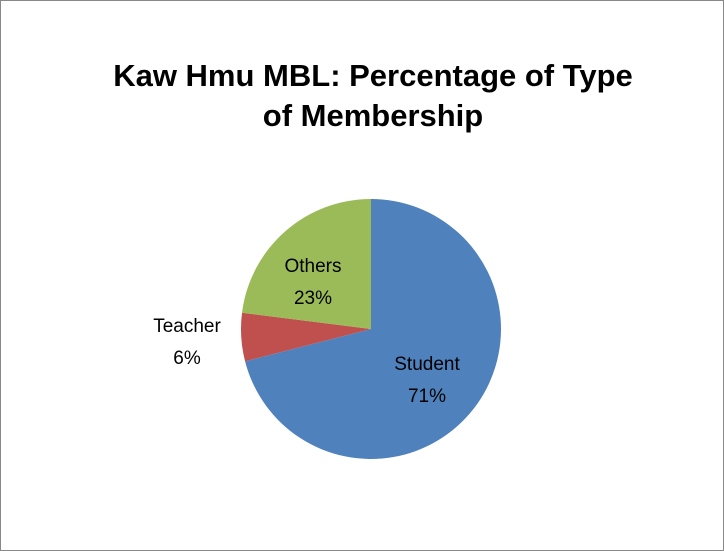  What do you see at coordinates (187, 358) in the screenshot?
I see `slice-value-label: 6%` at bounding box center [187, 358].